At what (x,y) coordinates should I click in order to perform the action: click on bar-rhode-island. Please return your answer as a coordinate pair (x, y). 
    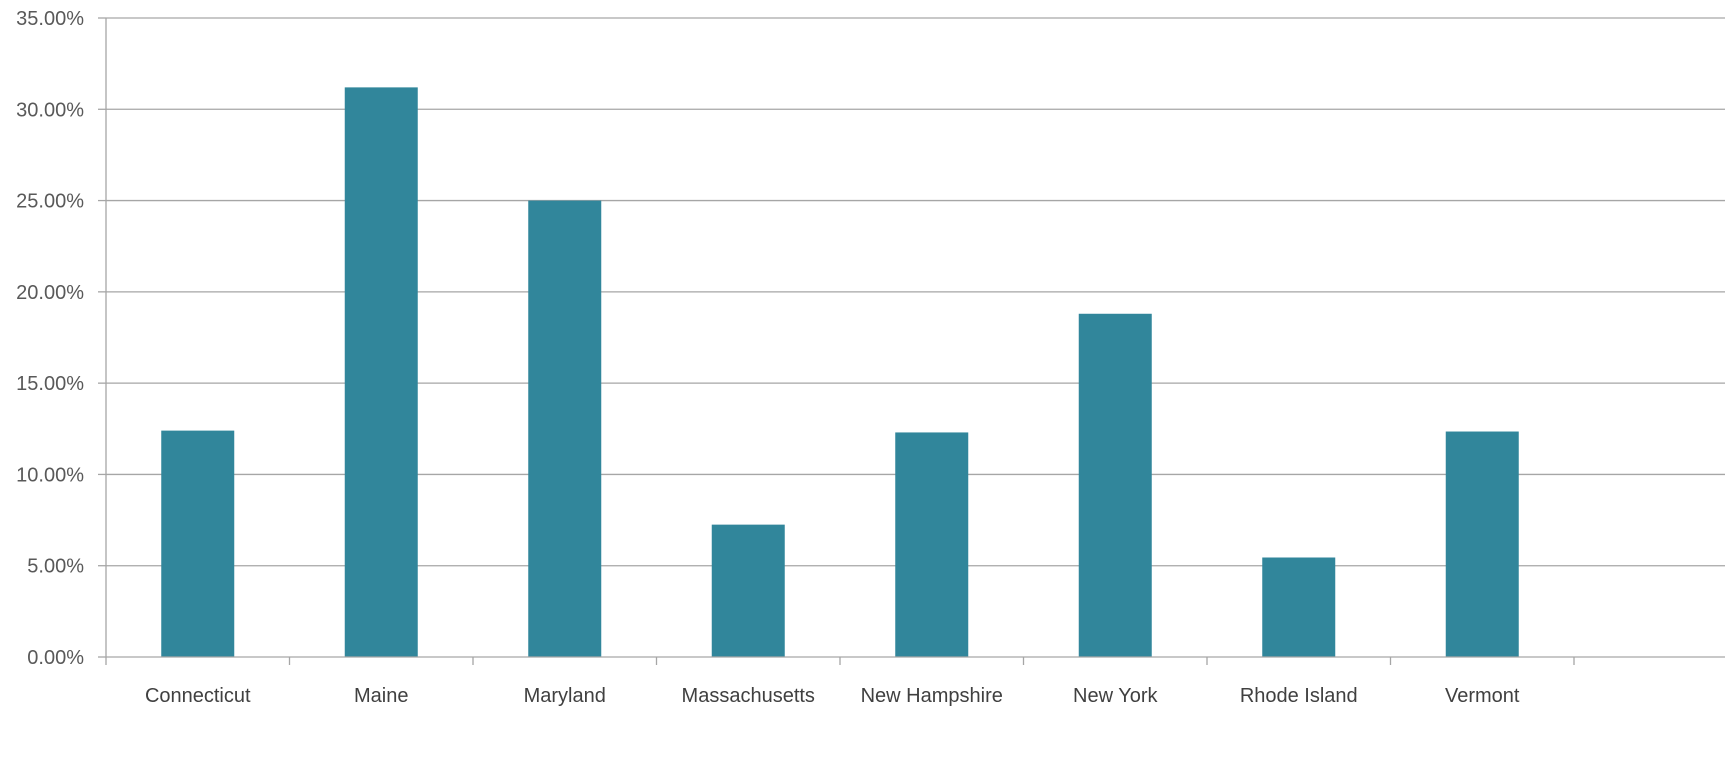
    Looking at the image, I should click on (1299, 607).